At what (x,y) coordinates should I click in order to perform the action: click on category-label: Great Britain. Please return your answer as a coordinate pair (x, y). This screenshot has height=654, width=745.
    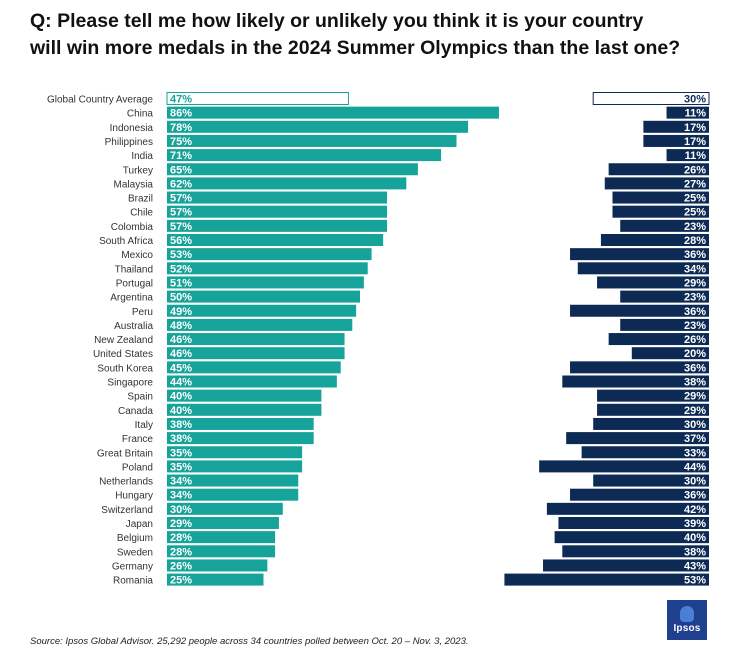
    Looking at the image, I should click on (125, 453).